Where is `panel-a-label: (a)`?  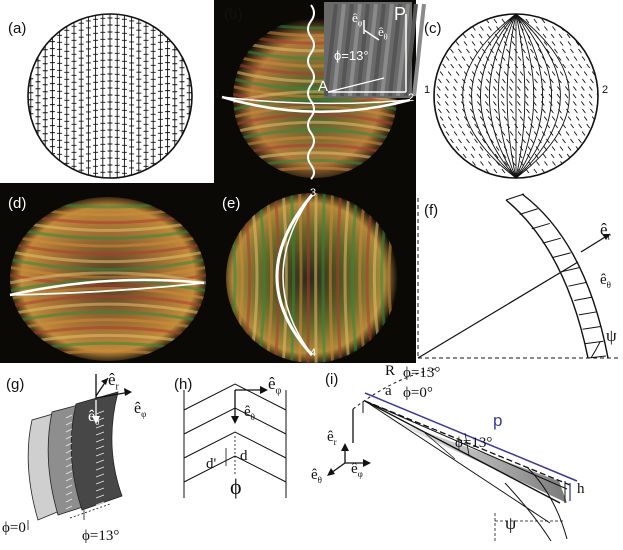 panel-a-label: (a) is located at coordinates (17, 28).